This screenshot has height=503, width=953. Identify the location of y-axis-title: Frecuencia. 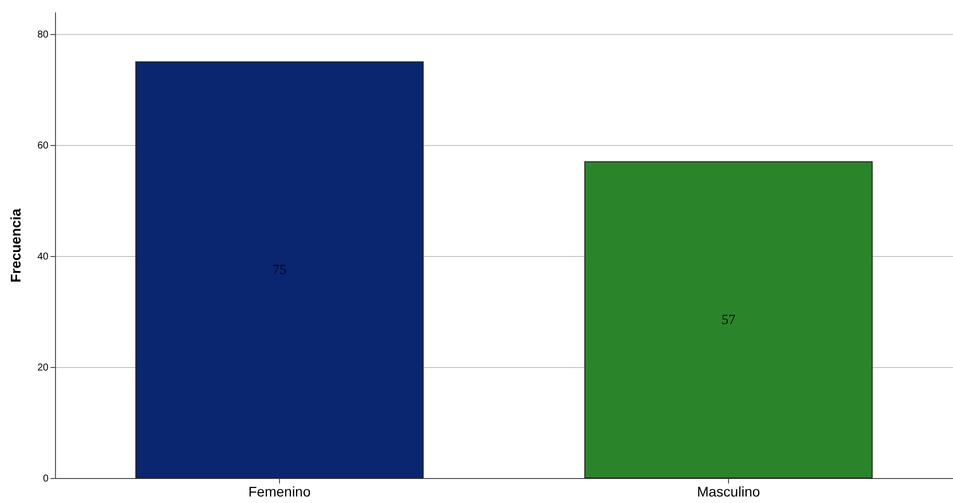
(15, 245).